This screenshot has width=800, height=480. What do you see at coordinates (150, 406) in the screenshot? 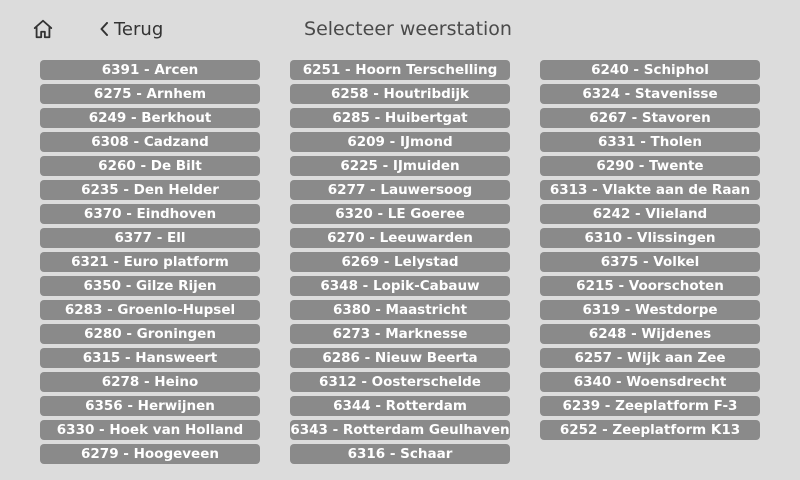
I see `station-button: 6356 - Herwijnen` at bounding box center [150, 406].